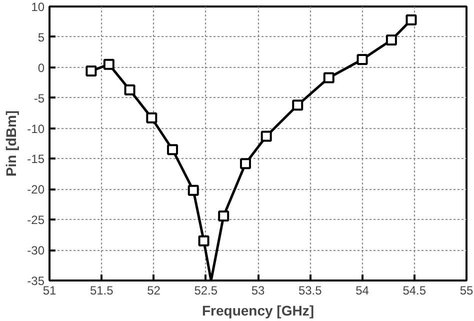 Image resolution: width=474 pixels, height=321 pixels. I want to click on x-tick-label: 55, so click(467, 291).